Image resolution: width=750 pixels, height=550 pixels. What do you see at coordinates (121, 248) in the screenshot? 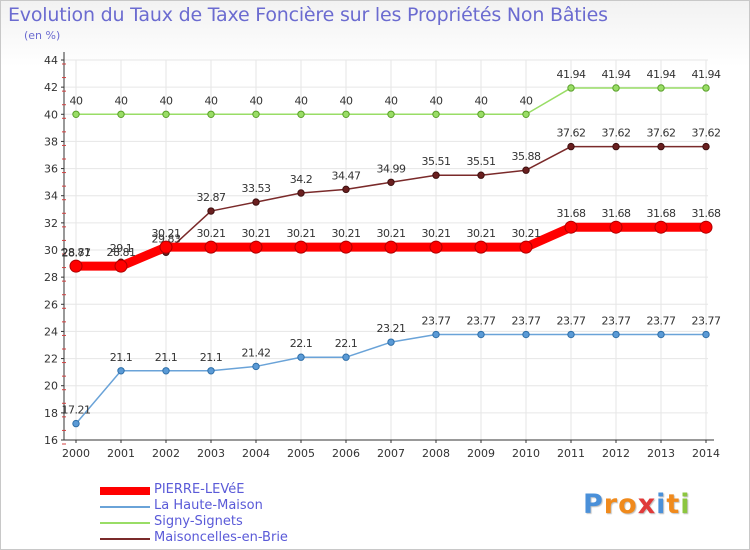
I see `data-label: 29.1` at bounding box center [121, 248].